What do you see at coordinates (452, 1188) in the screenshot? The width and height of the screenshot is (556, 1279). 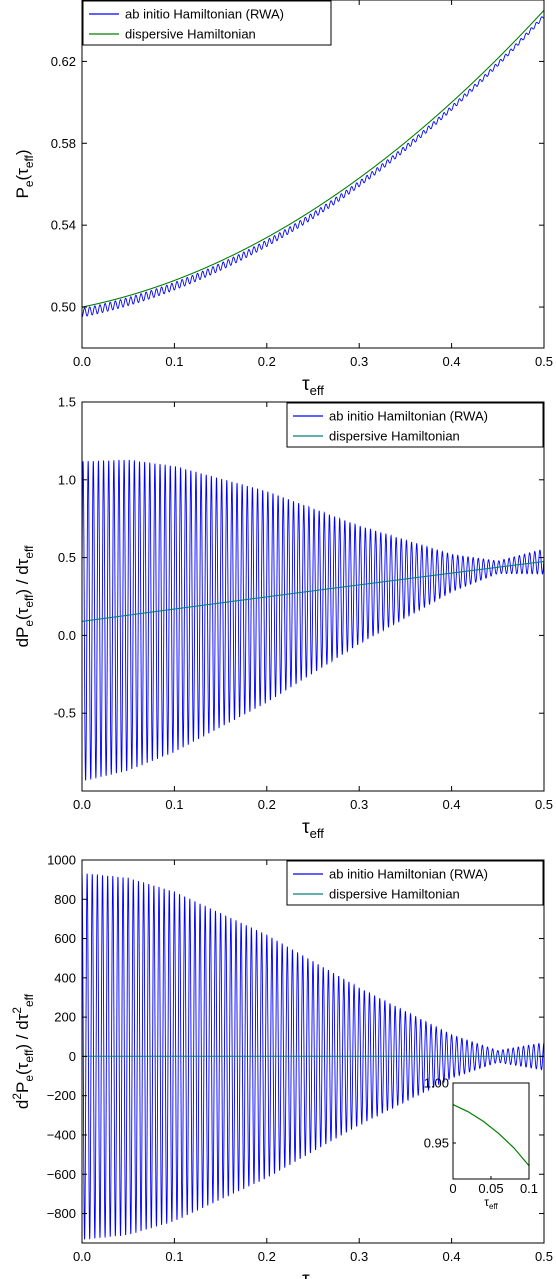 I see `inset-x-tick-label: 0` at bounding box center [452, 1188].